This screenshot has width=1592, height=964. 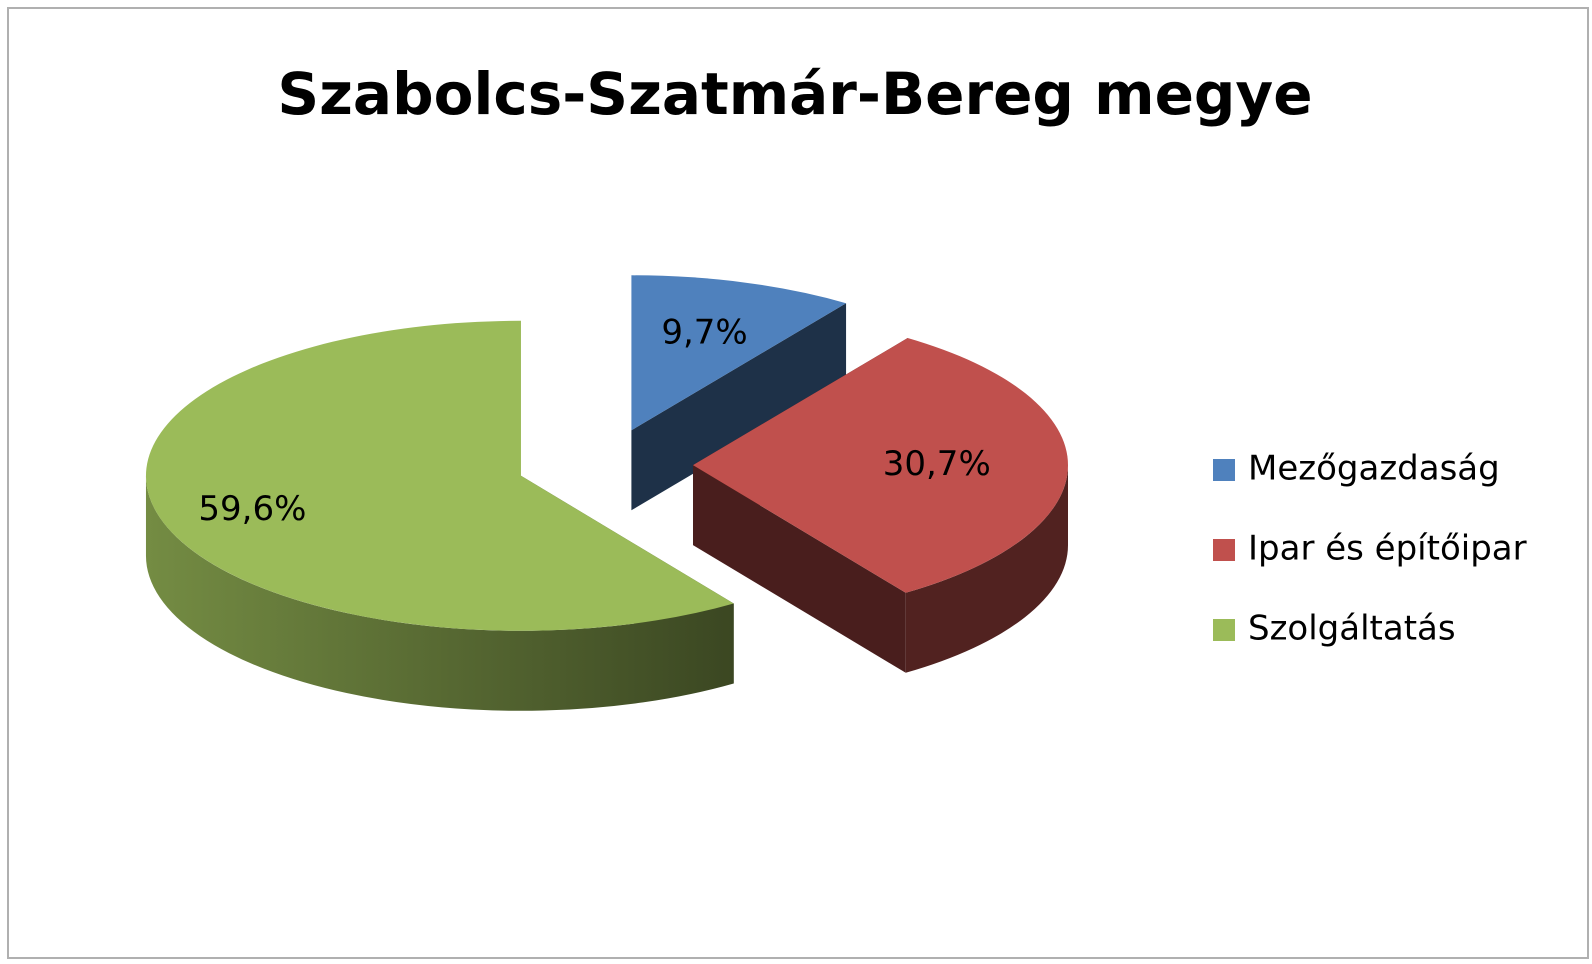 What do you see at coordinates (1352, 629) in the screenshot?
I see `legend-label: Szolgáltatás` at bounding box center [1352, 629].